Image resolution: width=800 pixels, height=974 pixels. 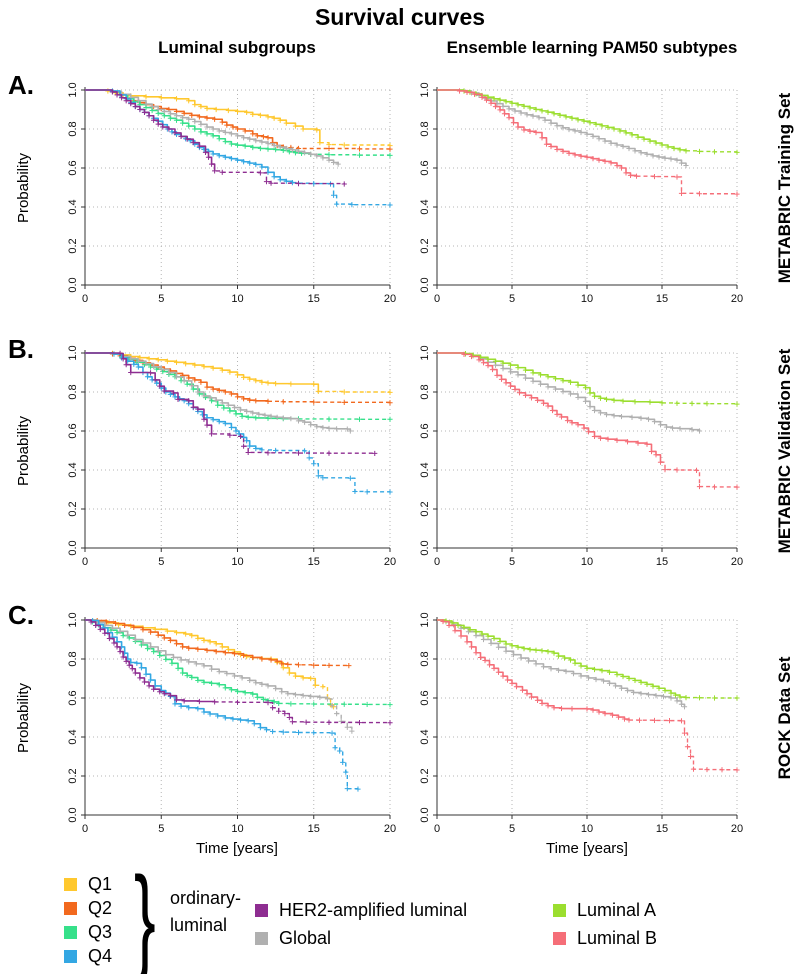 I want to click on x-axis-label-right: Time [years], so click(x=587, y=848).